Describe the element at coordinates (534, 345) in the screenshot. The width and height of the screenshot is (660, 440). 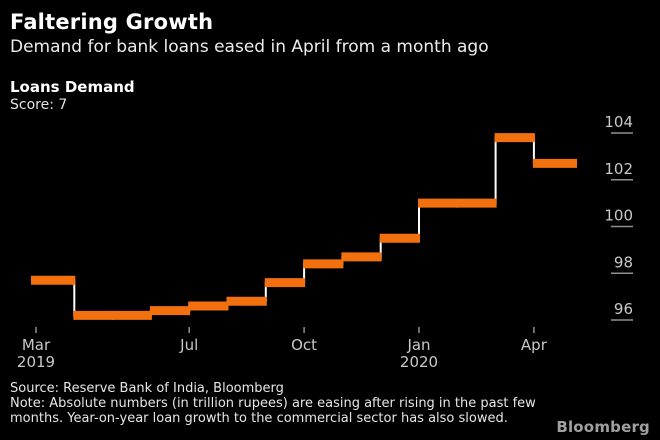
I see `x-tick-label: Apr` at that location.